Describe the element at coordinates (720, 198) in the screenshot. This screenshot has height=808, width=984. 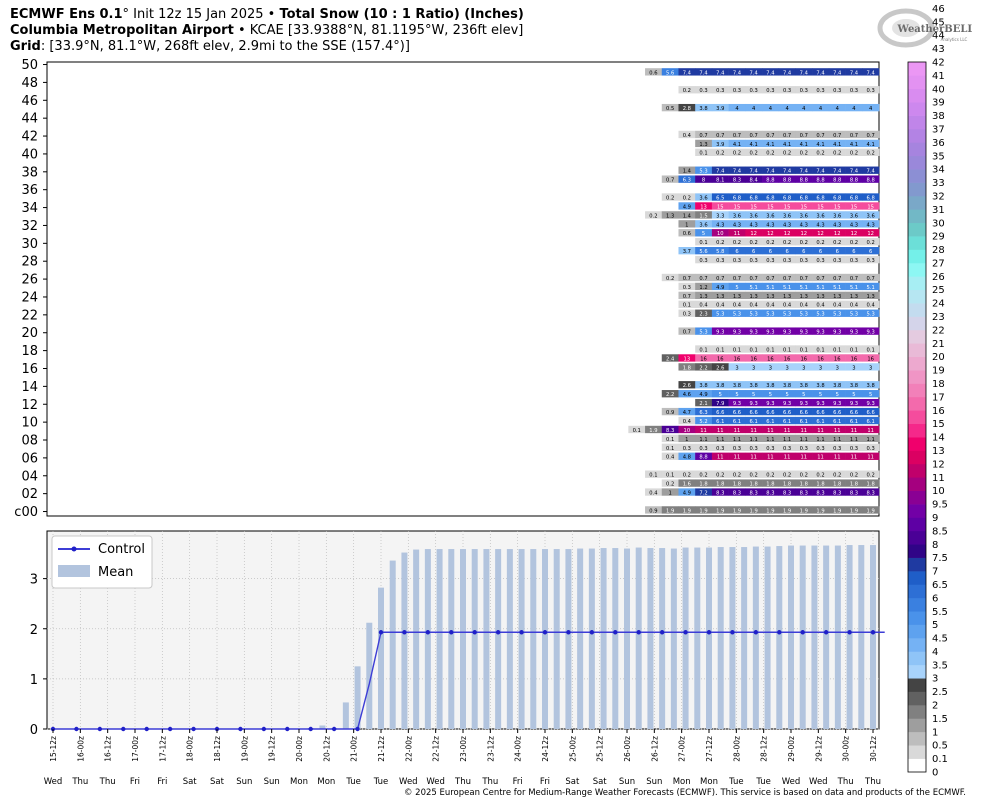
I see `heatmap-cell-value: 6.5` at that location.